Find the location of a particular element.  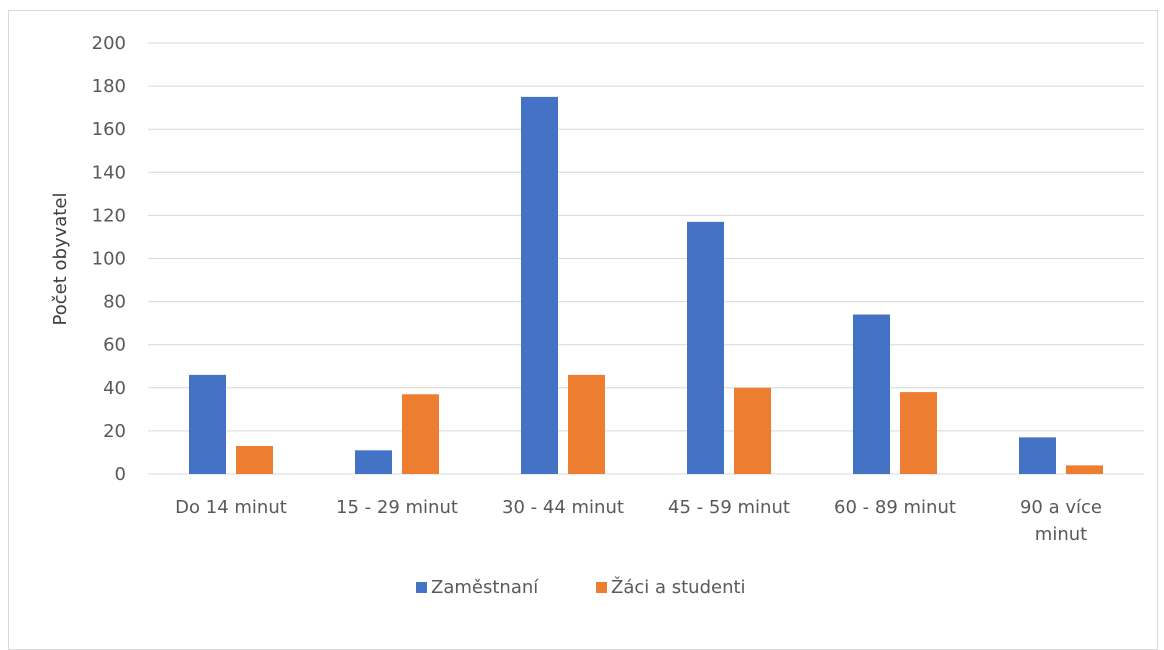

y-tick-label: 80 is located at coordinates (114, 302).